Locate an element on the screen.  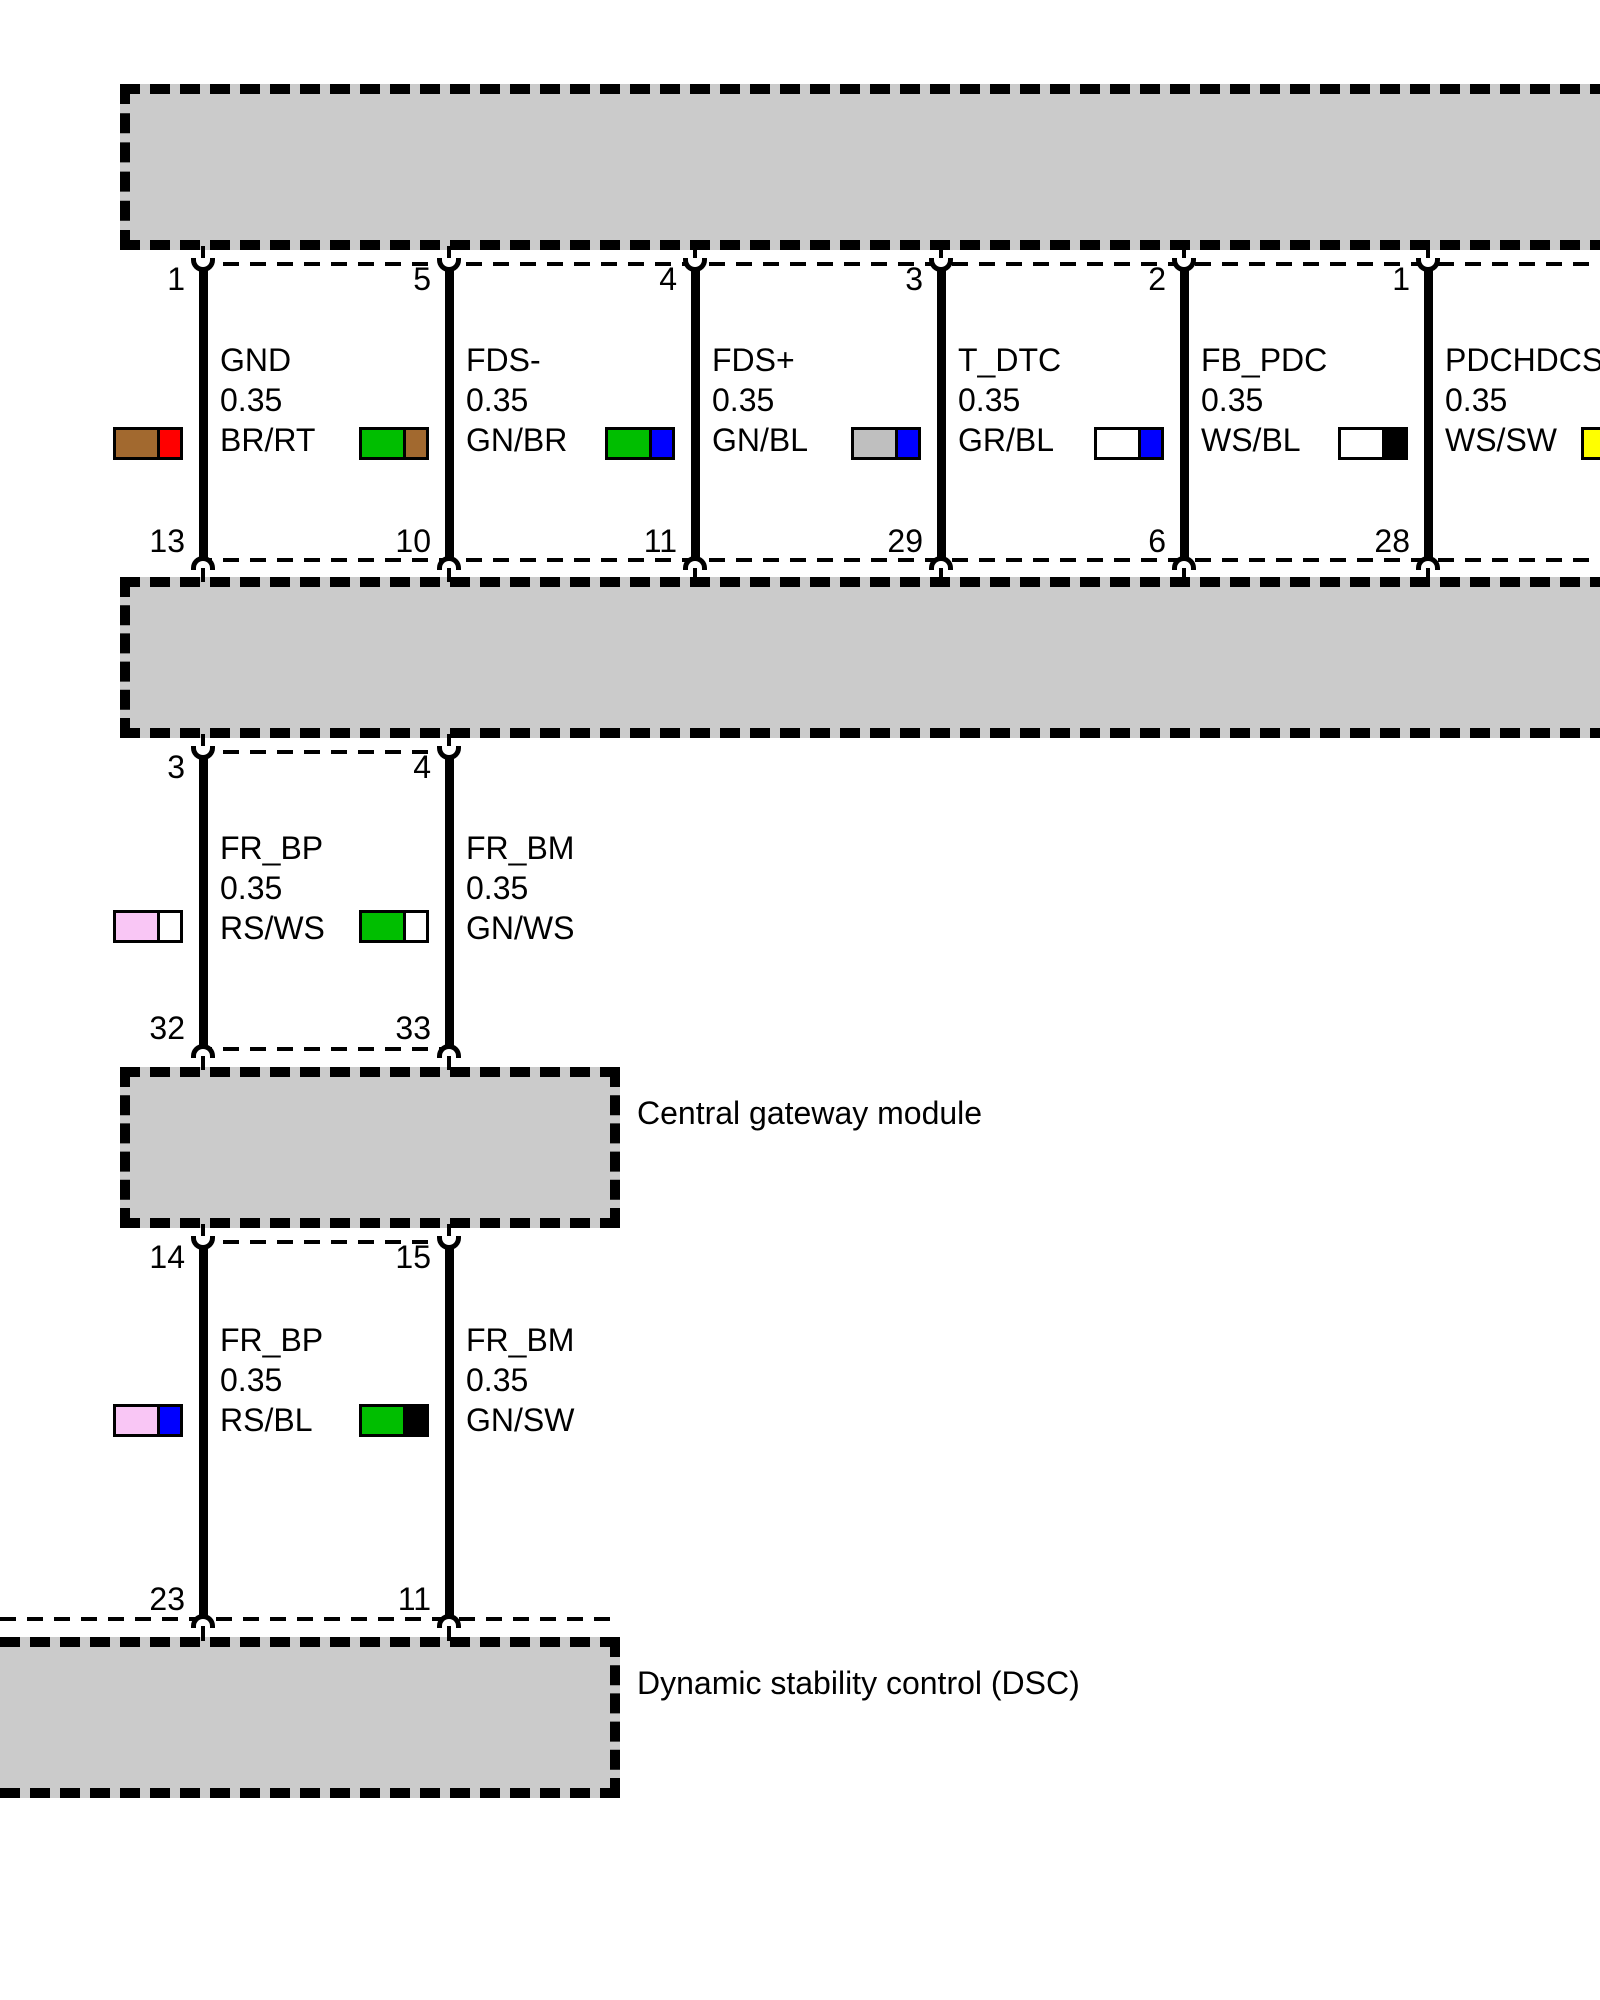
pin-number-bottom: 10 is located at coordinates (413, 541).